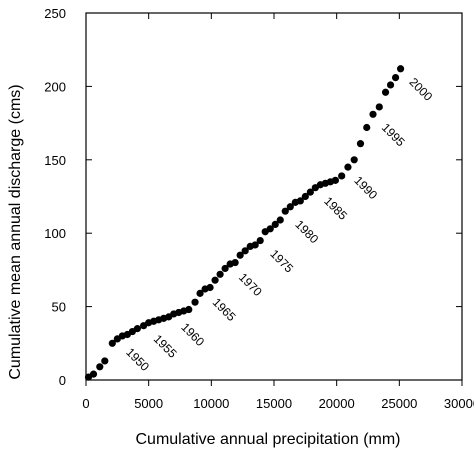 This screenshot has width=474, height=452. I want to click on year-annotation: 1975, so click(281, 261).